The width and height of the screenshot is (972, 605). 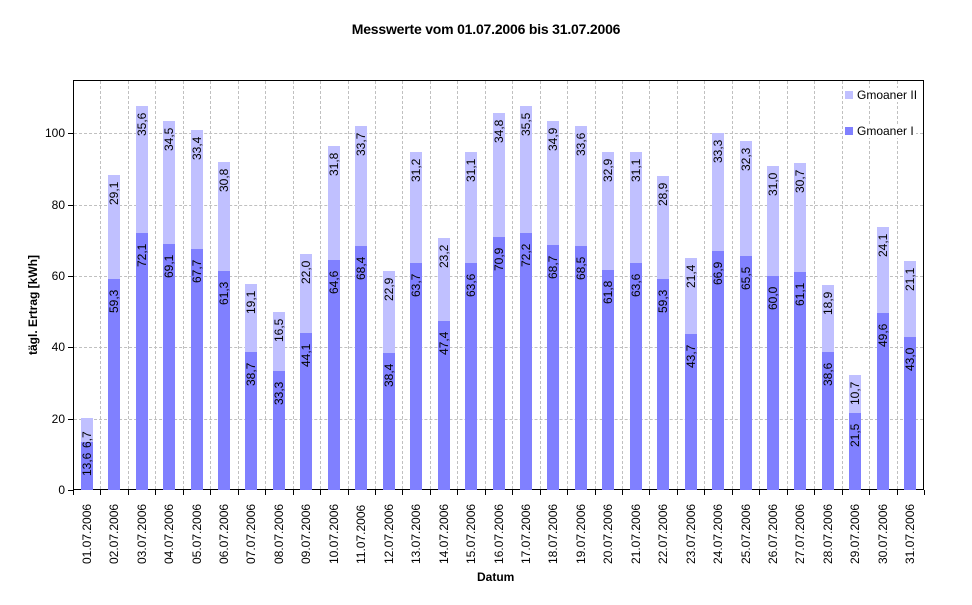 I want to click on x-tick-label: 10.07.2006, so click(x=333, y=533).